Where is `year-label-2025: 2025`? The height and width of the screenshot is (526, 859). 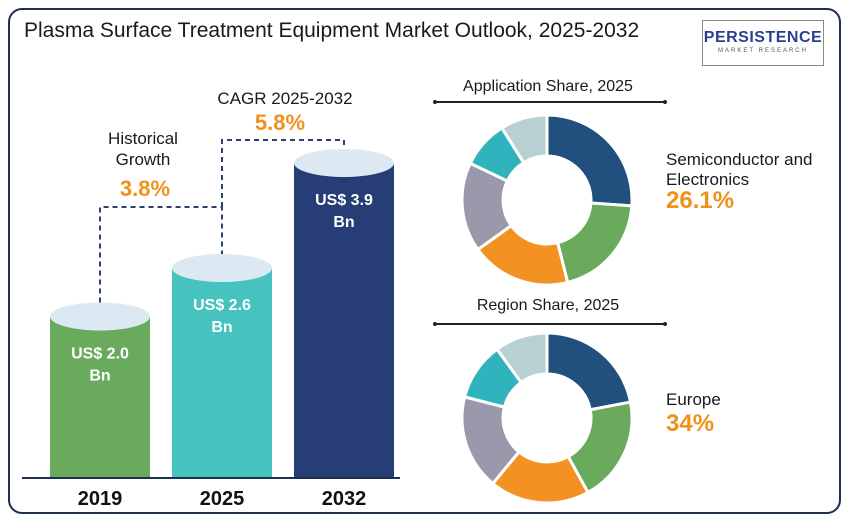
year-label-2025: 2025 is located at coordinates (222, 499).